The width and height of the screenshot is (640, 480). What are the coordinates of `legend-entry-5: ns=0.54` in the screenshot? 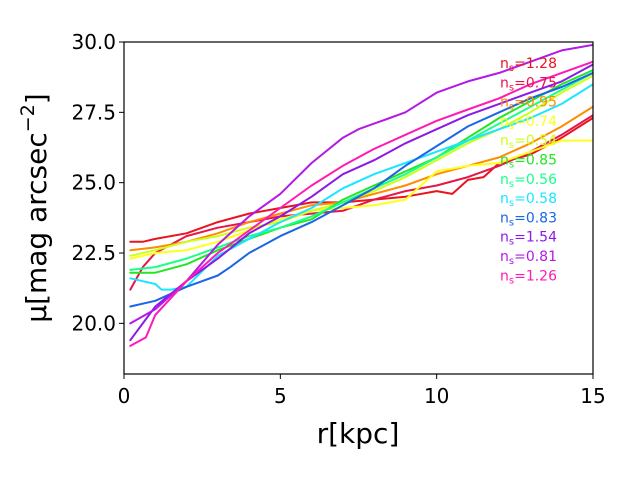 It's located at (528, 142).